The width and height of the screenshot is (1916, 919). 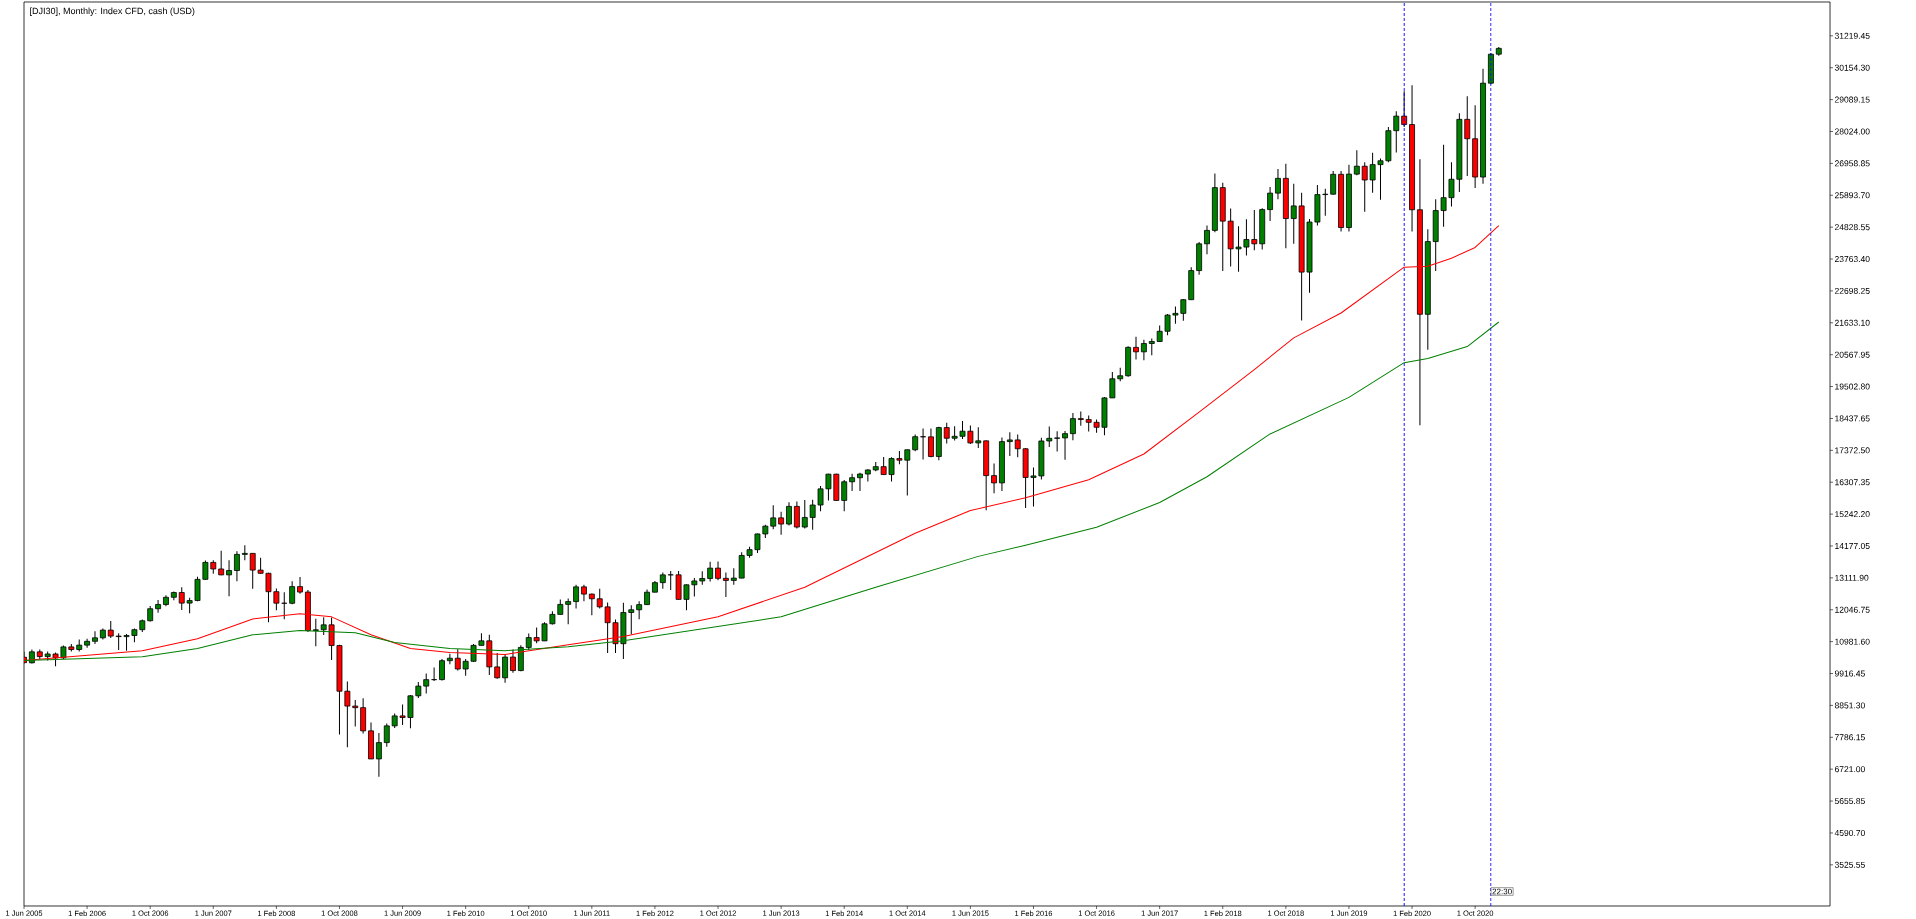 What do you see at coordinates (1852, 131) in the screenshot?
I see `y-tick-label: 28024.00` at bounding box center [1852, 131].